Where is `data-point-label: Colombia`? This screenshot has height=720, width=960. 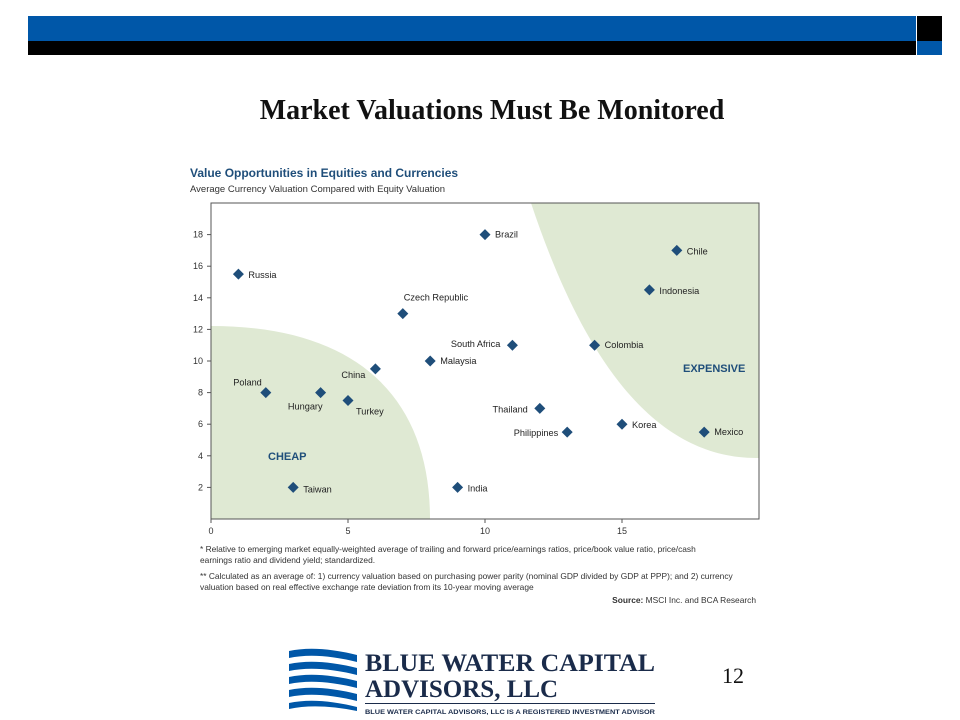
data-point-label: Colombia is located at coordinates (625, 345).